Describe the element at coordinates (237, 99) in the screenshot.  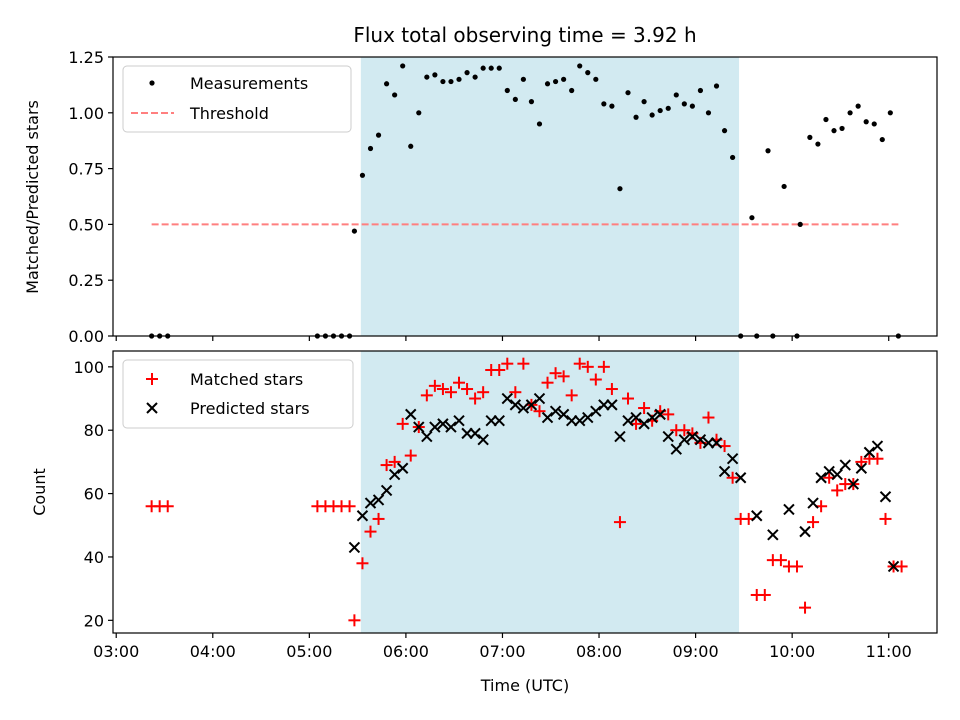
I see `ratio-legend: Measurements Threshold` at that location.